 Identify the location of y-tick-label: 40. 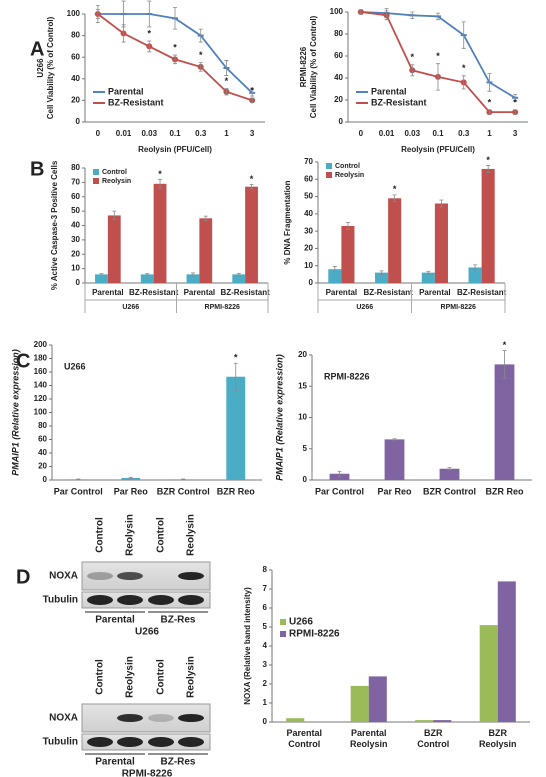
(75, 225).